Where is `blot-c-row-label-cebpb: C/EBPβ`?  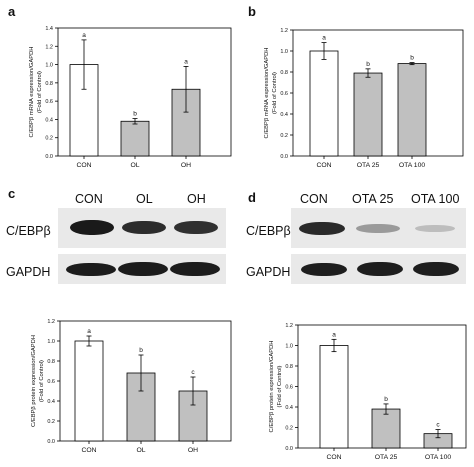 blot-c-row-label-cebpb: C/EBPβ is located at coordinates (28, 231).